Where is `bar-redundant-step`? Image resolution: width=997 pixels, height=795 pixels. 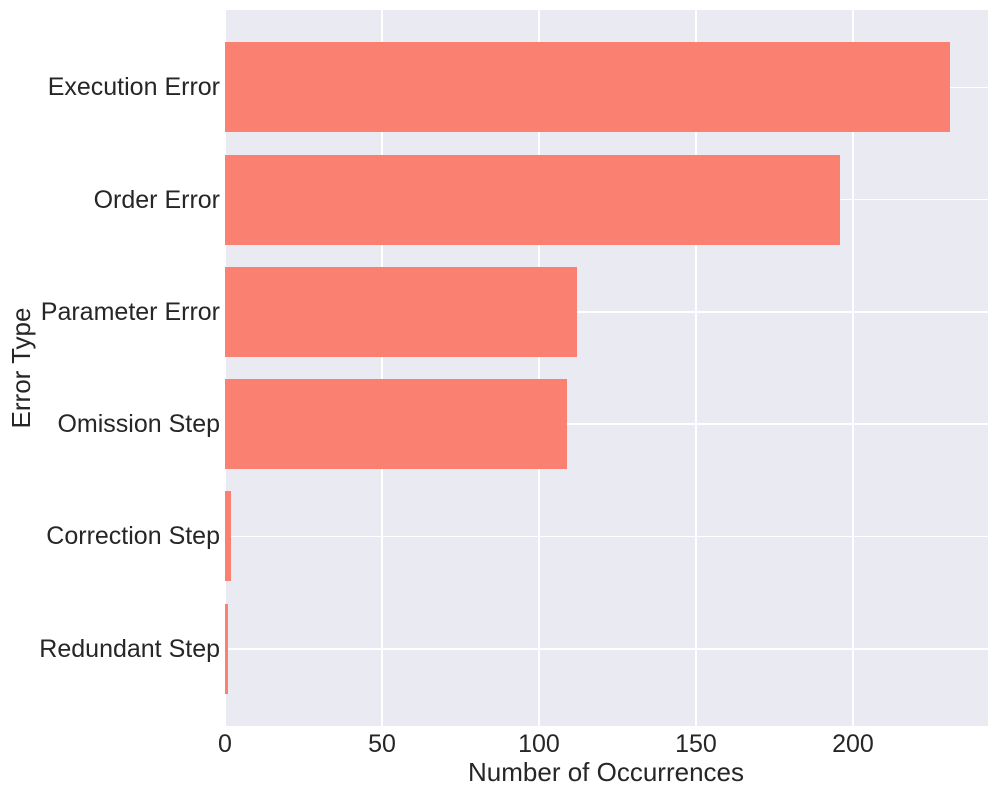 bar-redundant-step is located at coordinates (227, 648).